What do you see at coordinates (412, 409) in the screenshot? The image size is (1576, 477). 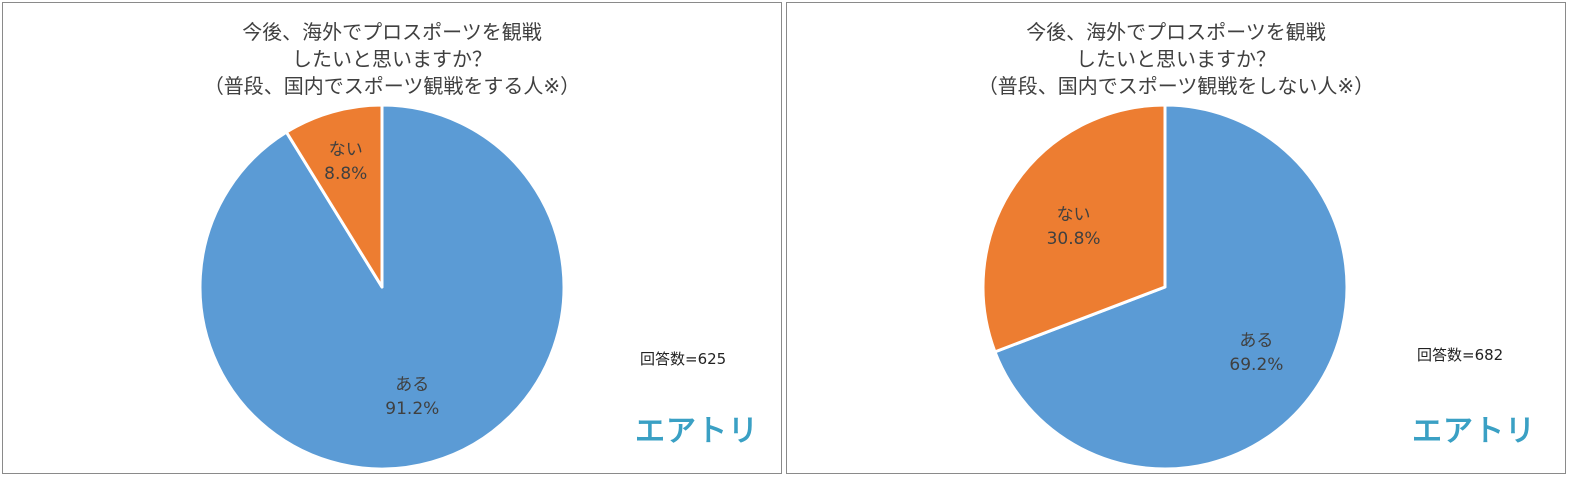 I see `slice-percent-label: 91.2%` at bounding box center [412, 409].